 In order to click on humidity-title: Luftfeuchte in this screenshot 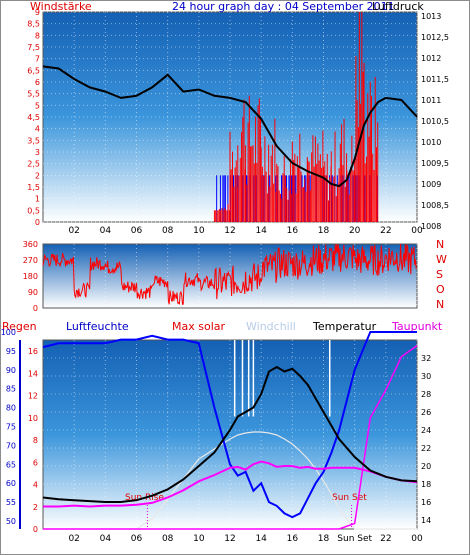, I will do `click(97, 326)`.